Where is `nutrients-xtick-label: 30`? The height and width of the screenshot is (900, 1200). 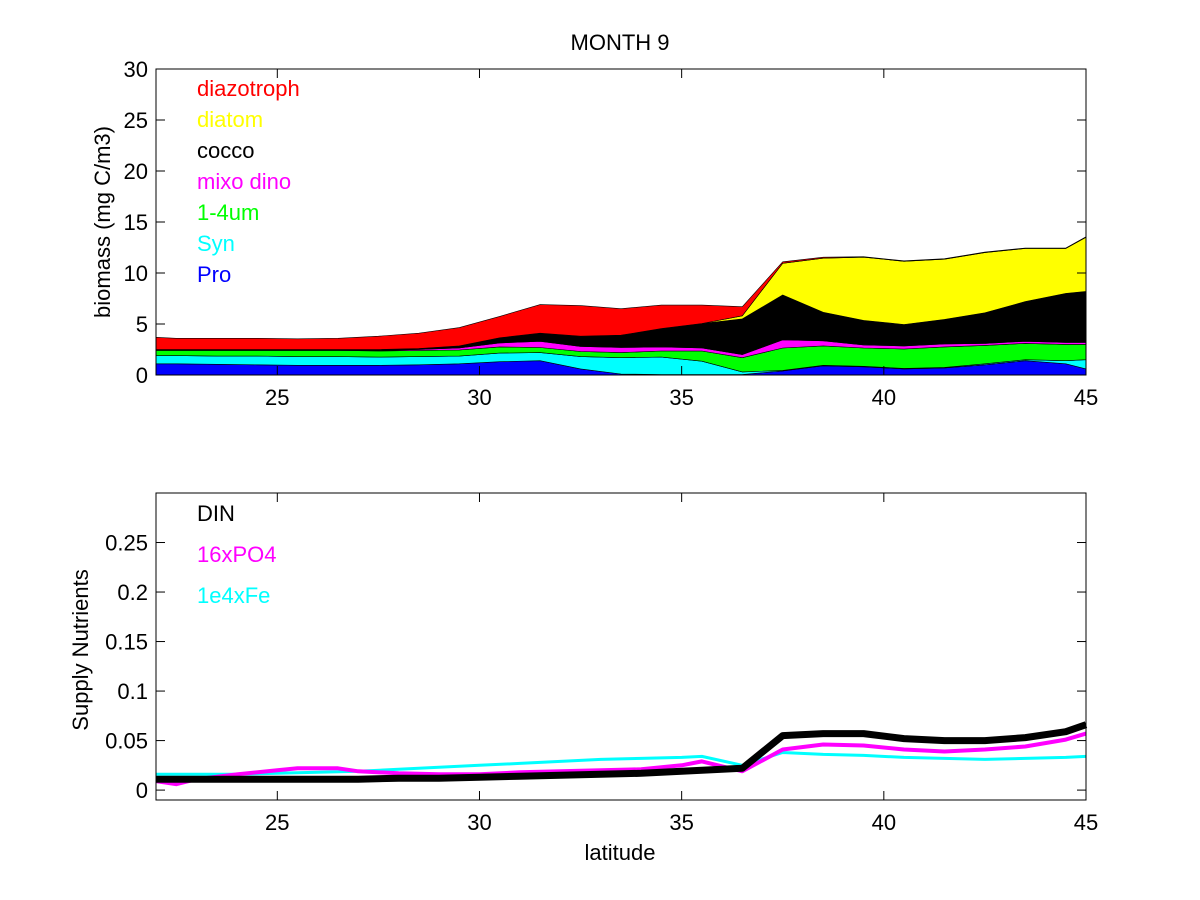 nutrients-xtick-label: 30 is located at coordinates (479, 822).